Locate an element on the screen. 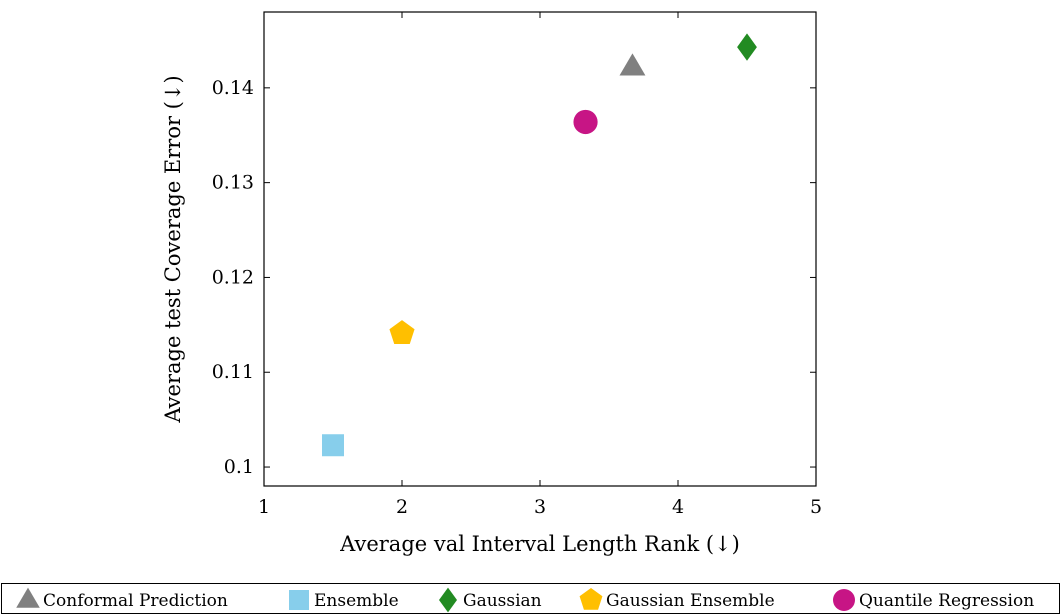  legend-label-conformal-prediction: Conformal Prediction is located at coordinates (135, 601).